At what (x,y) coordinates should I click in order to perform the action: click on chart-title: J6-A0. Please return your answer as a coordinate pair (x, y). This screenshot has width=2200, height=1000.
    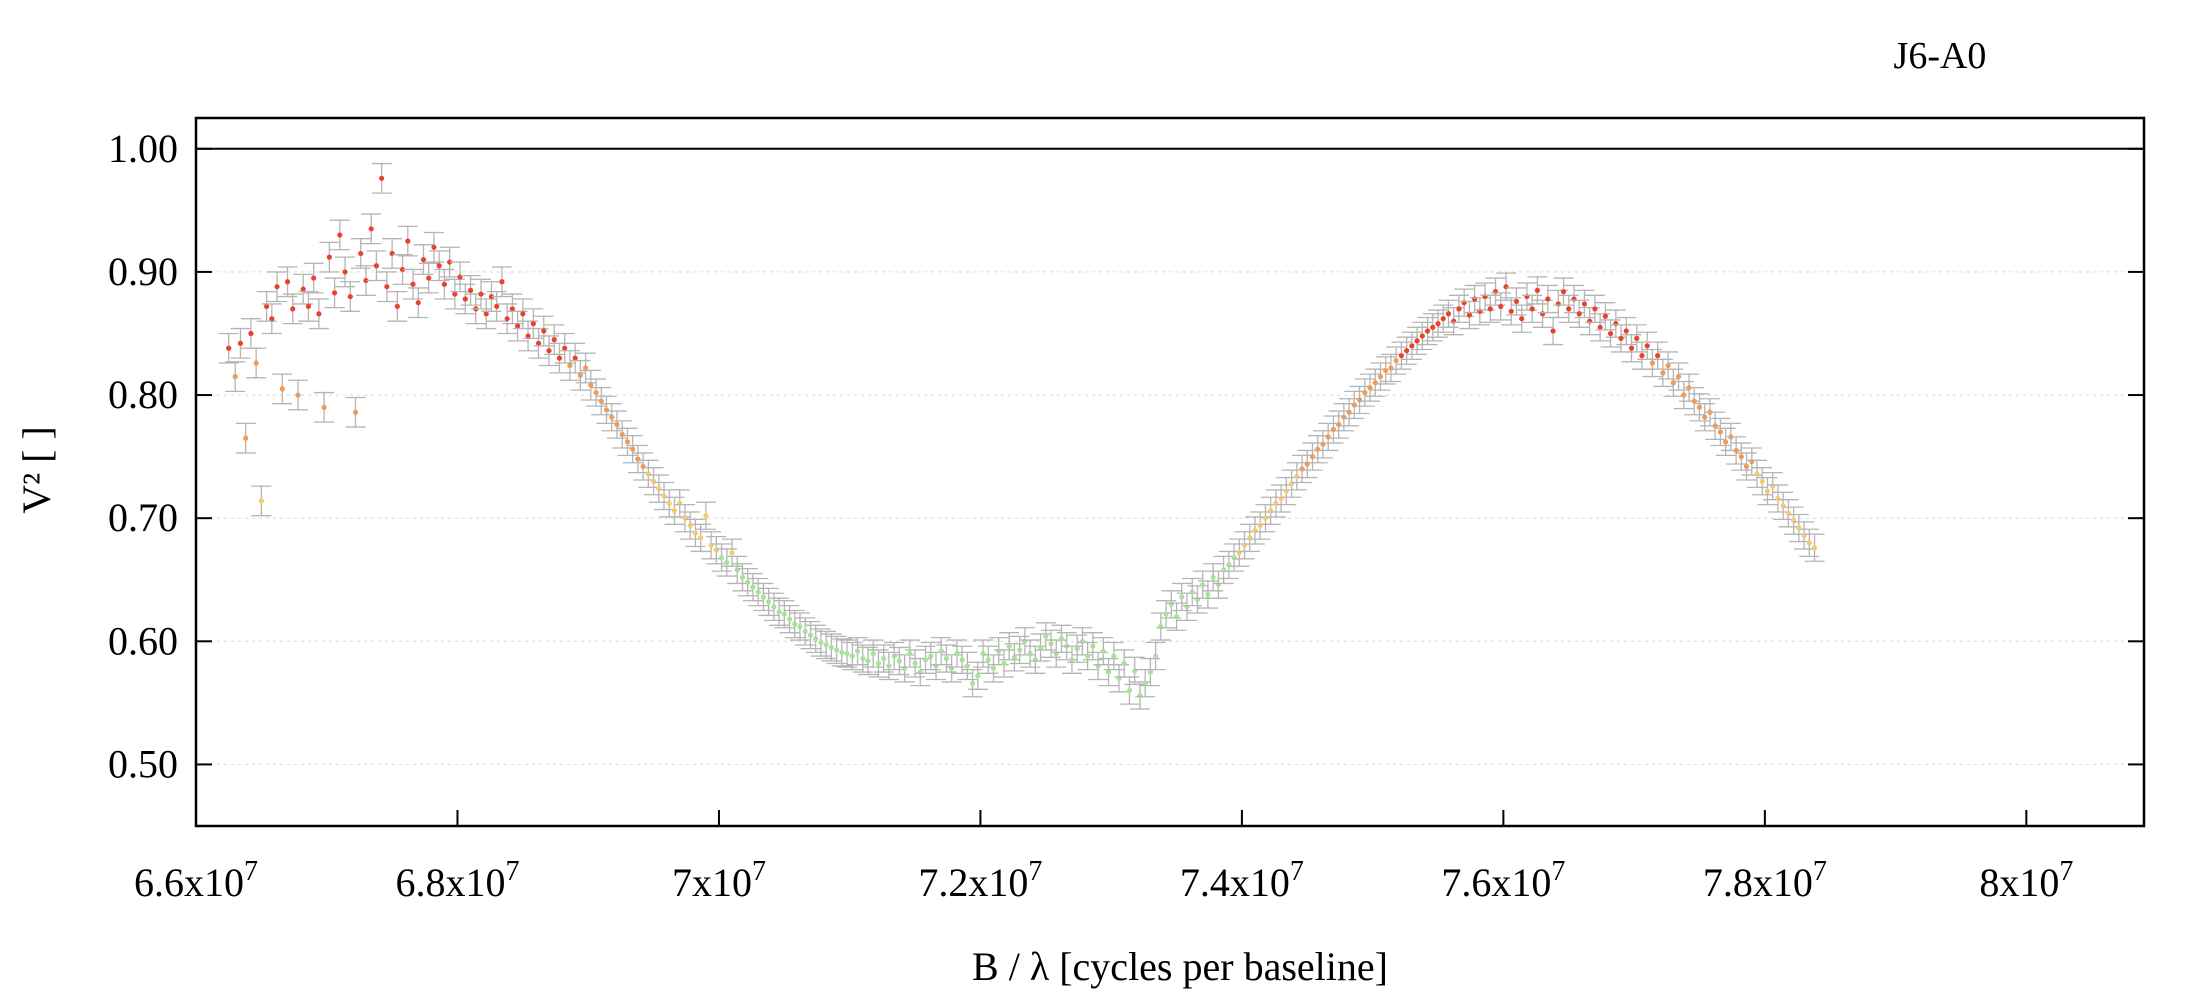
    Looking at the image, I should click on (1940, 56).